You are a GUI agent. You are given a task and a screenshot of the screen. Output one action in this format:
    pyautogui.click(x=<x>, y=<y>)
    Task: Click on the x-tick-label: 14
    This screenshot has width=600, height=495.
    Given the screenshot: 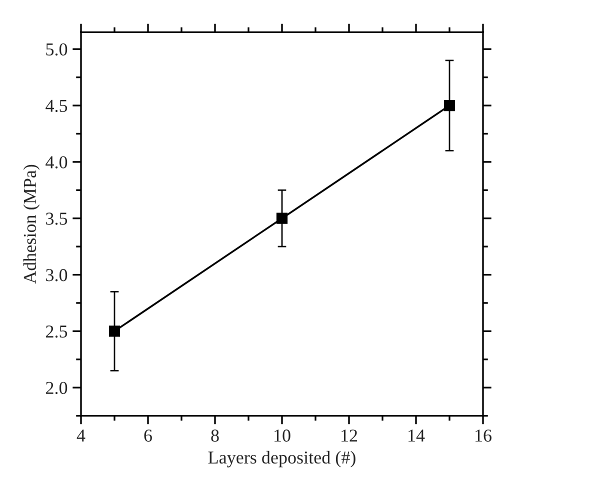 What is the action you would take?
    pyautogui.click(x=416, y=436)
    